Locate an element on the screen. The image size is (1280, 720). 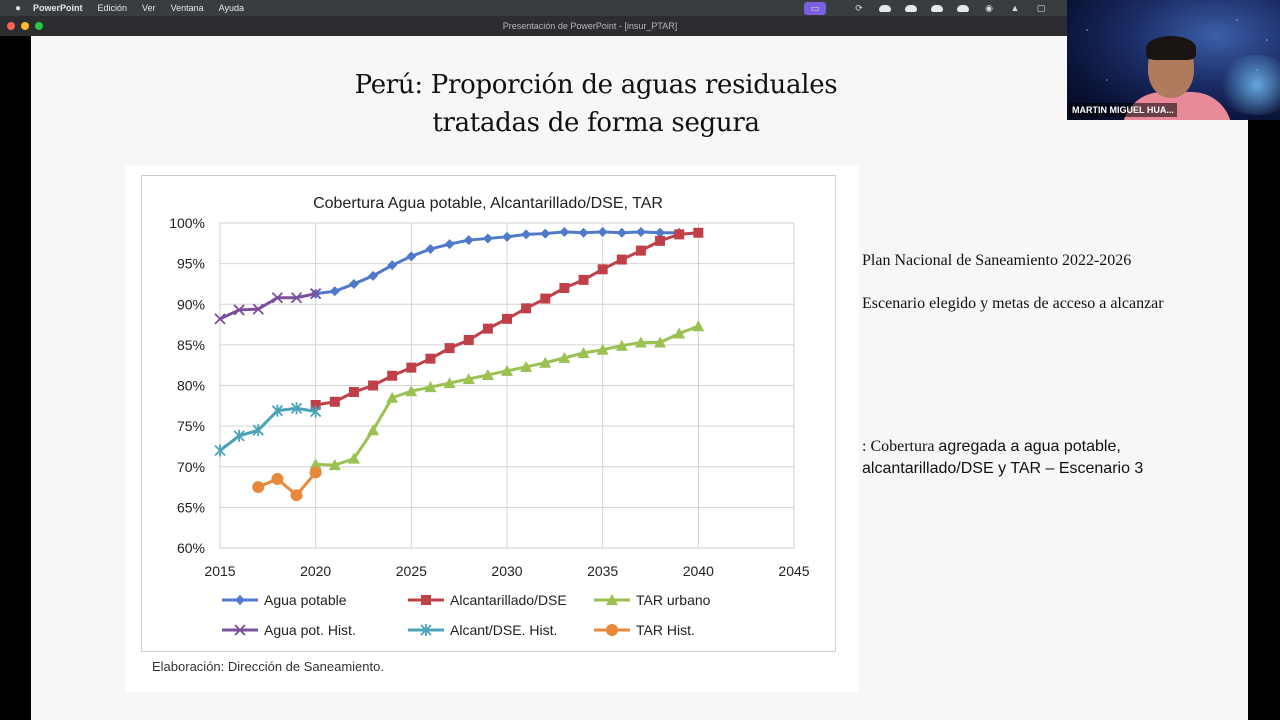
y-tick-label: 85% is located at coordinates (191, 345).